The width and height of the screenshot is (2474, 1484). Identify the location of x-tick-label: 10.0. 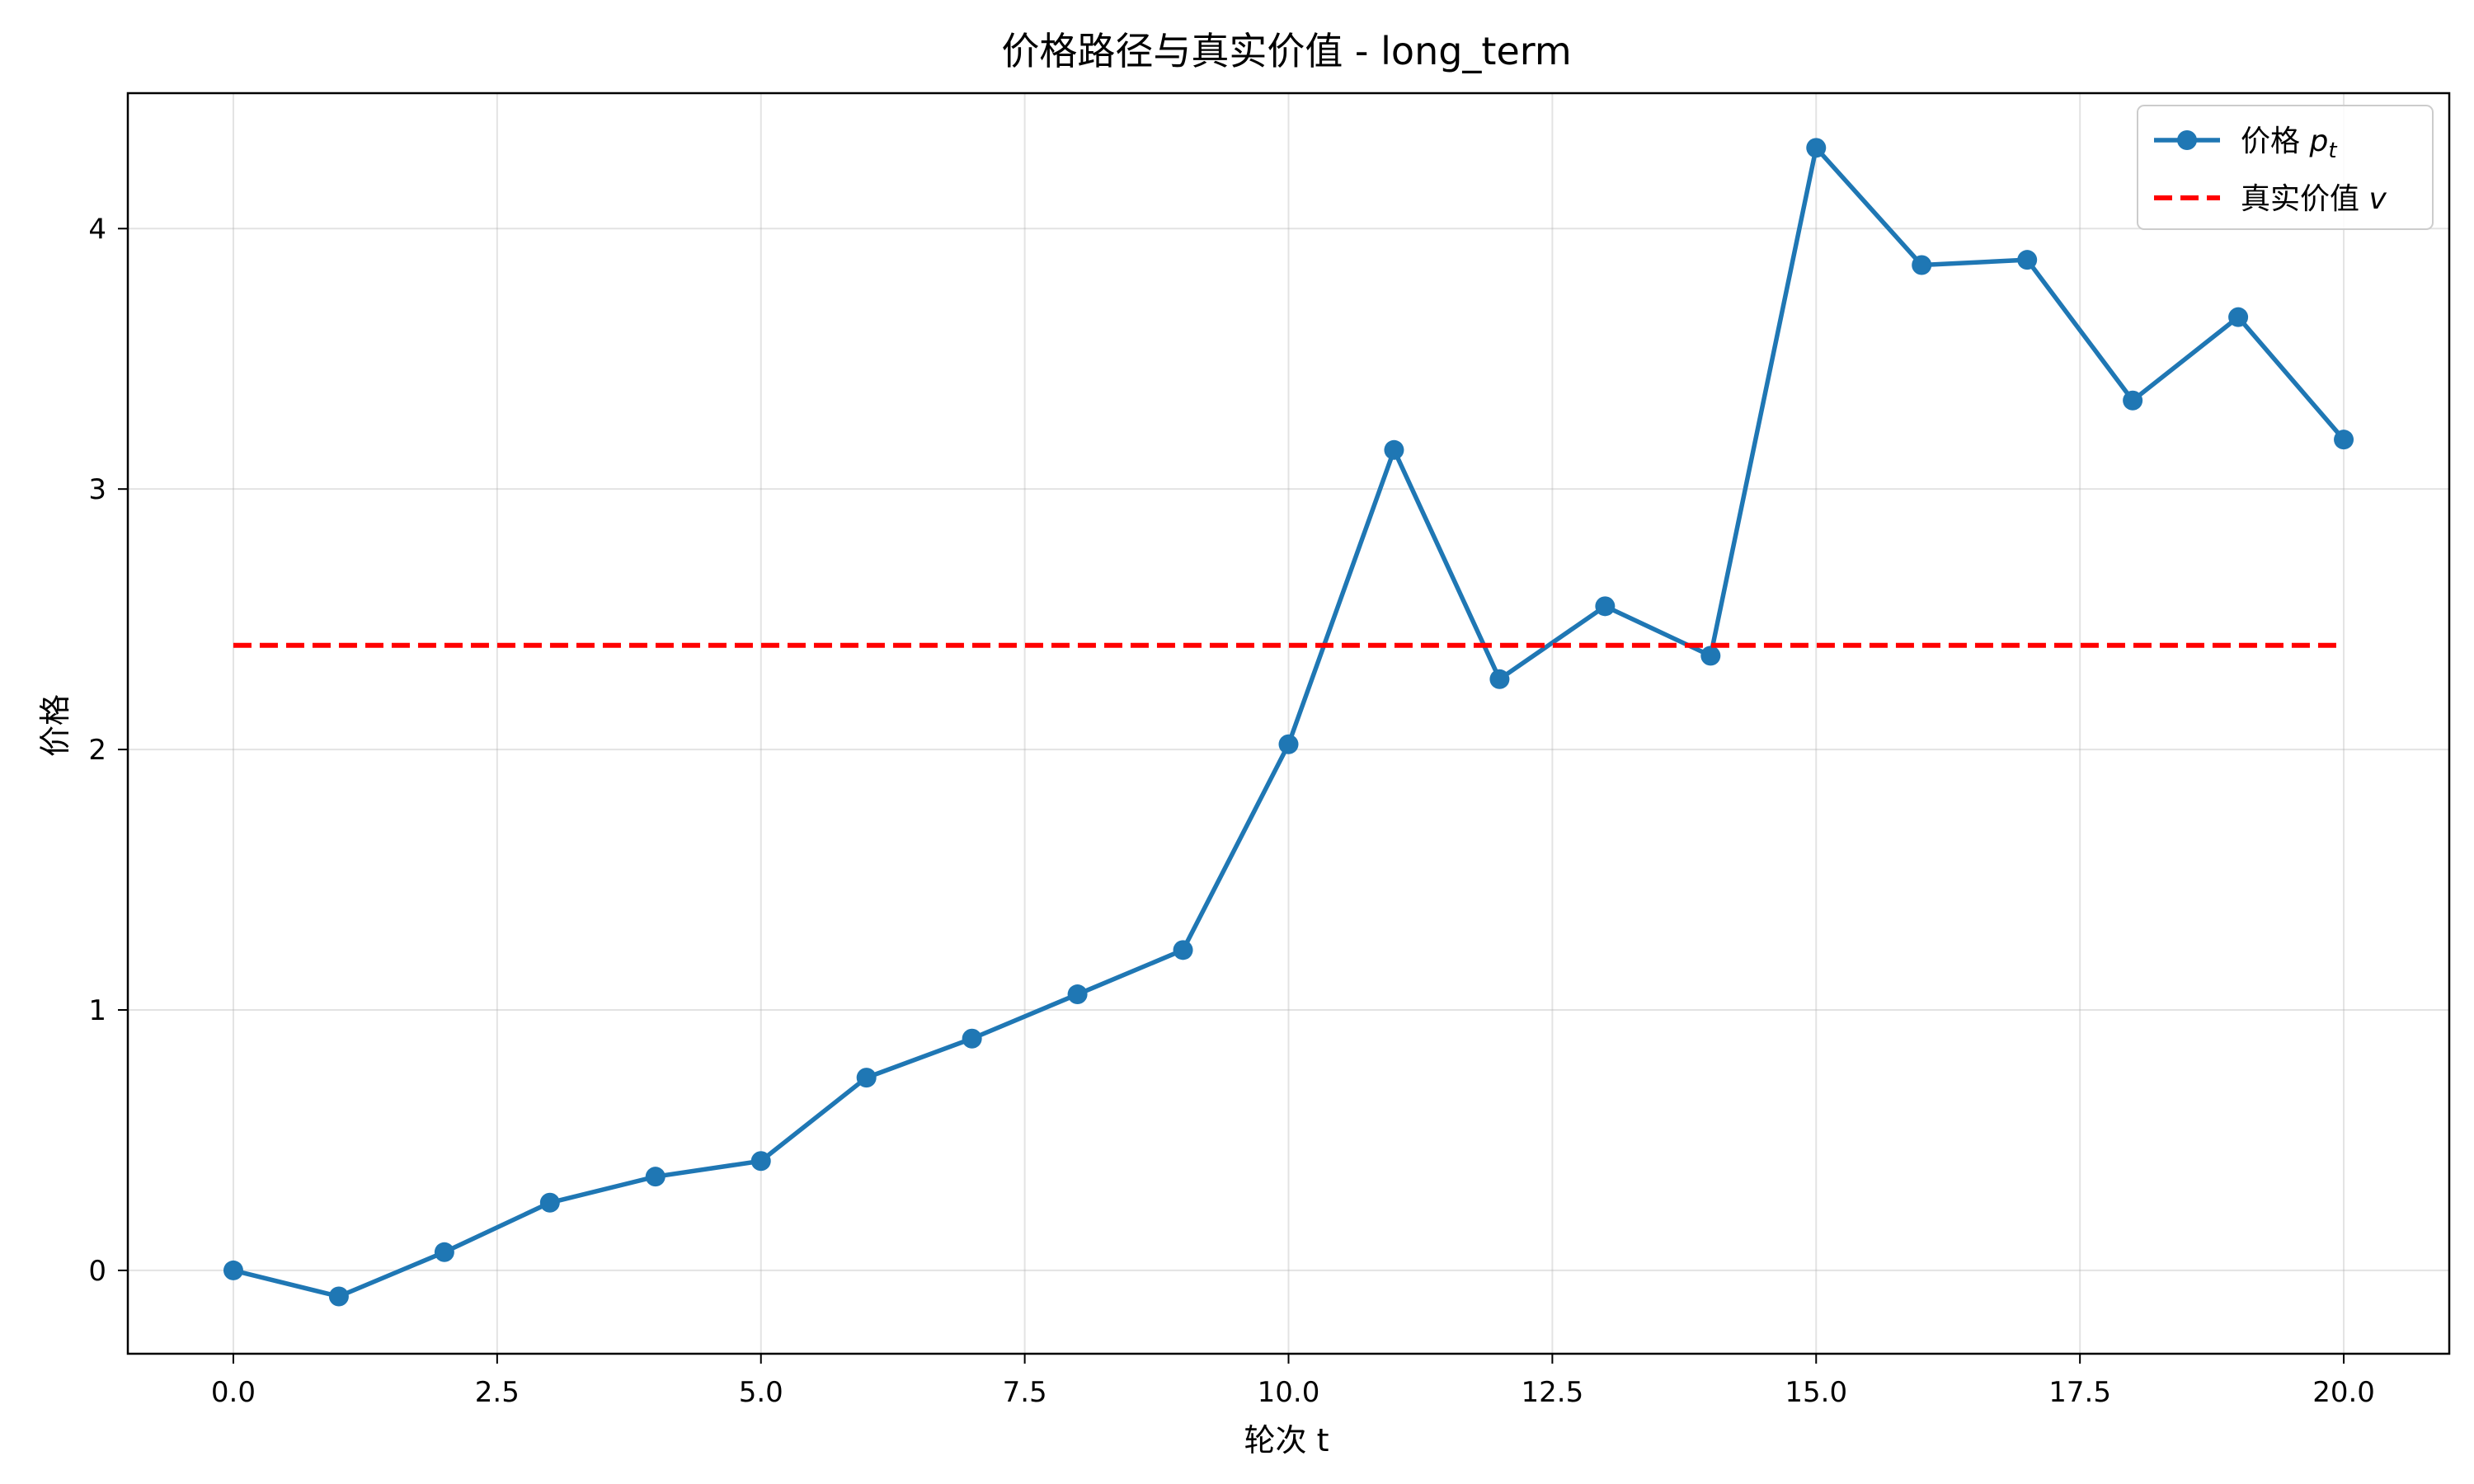
(1289, 1392).